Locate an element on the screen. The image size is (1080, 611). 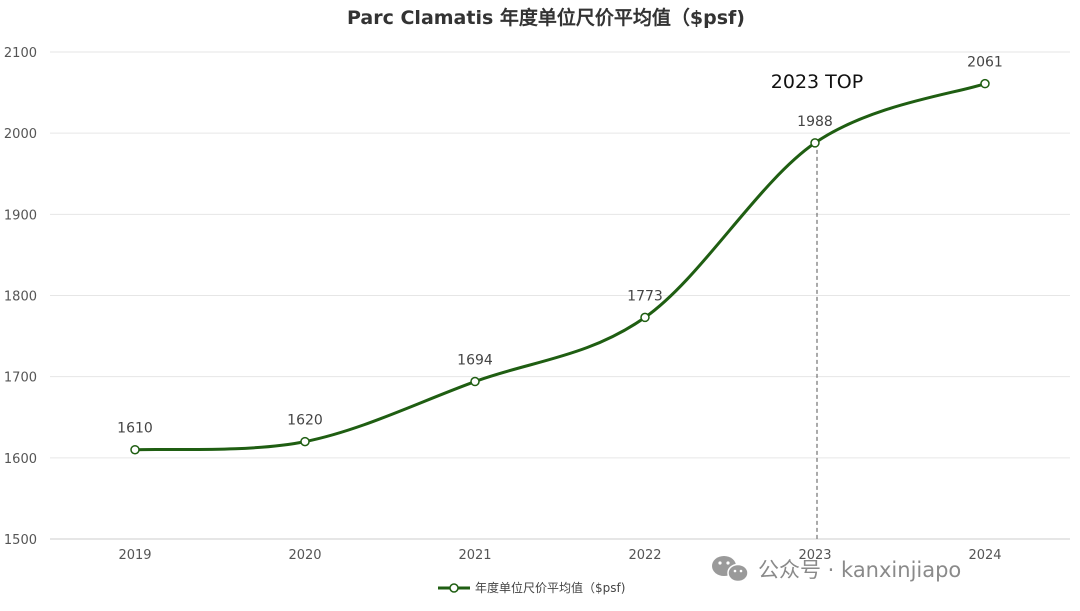
y-tick-label: 1900 is located at coordinates (20, 215).